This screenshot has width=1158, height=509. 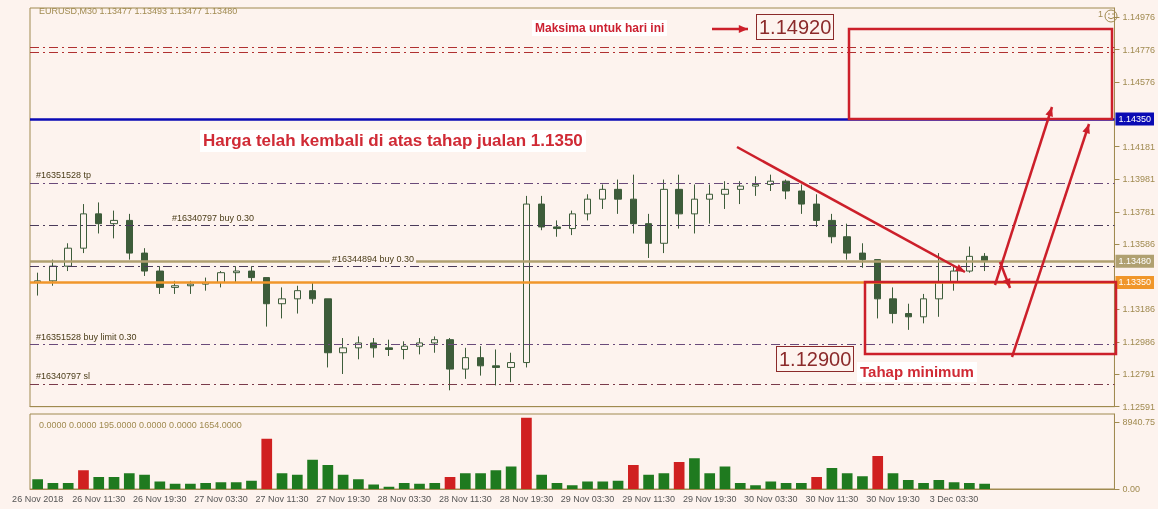 What do you see at coordinates (1139, 82) in the screenshot?
I see `y-tick-label: 1.14576` at bounding box center [1139, 82].